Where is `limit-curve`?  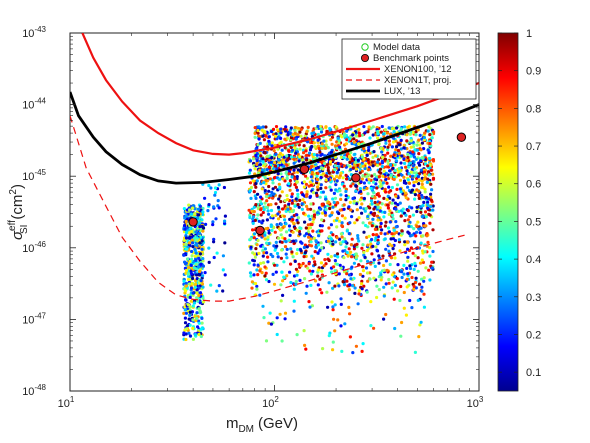 limit-curve is located at coordinates (274, 138).